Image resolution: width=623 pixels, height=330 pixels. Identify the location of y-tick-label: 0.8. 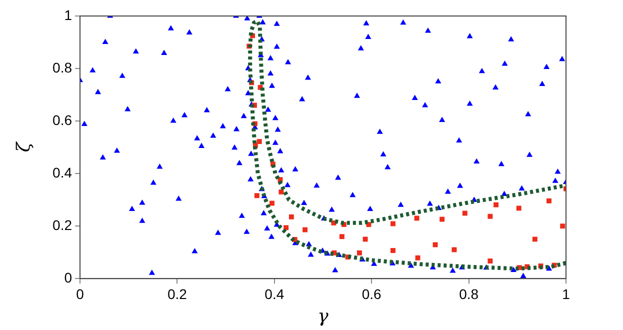
(62, 67).